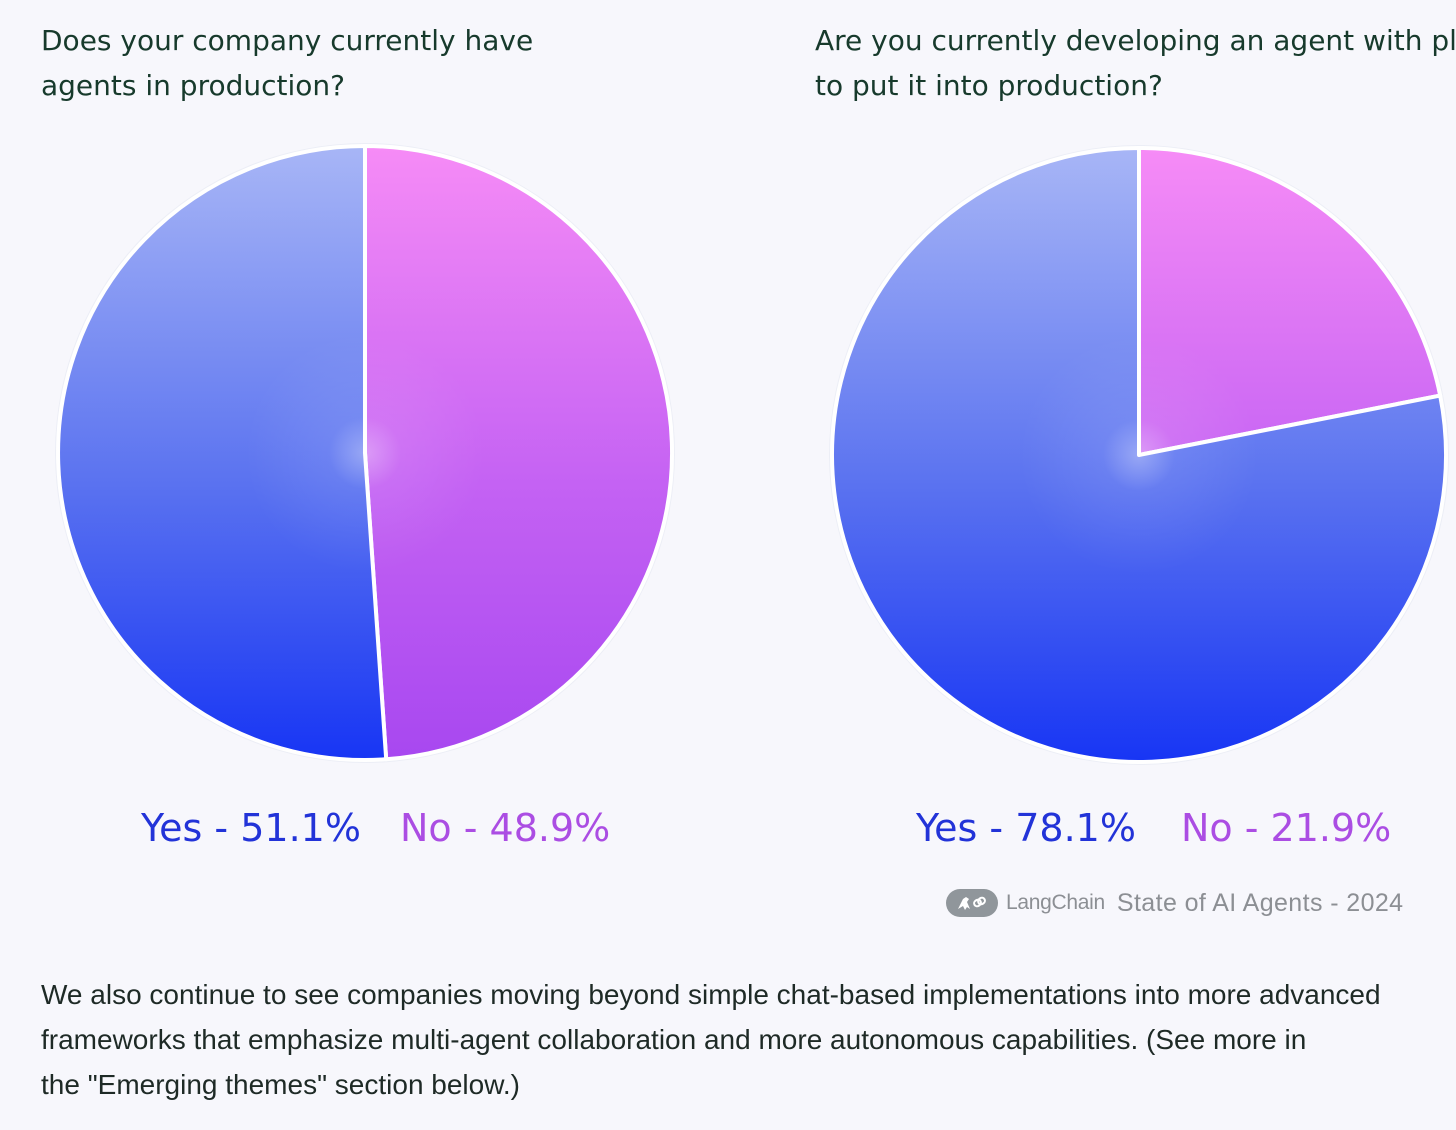  What do you see at coordinates (1286, 828) in the screenshot?
I see `legend-no-label: No - 21.9%` at bounding box center [1286, 828].